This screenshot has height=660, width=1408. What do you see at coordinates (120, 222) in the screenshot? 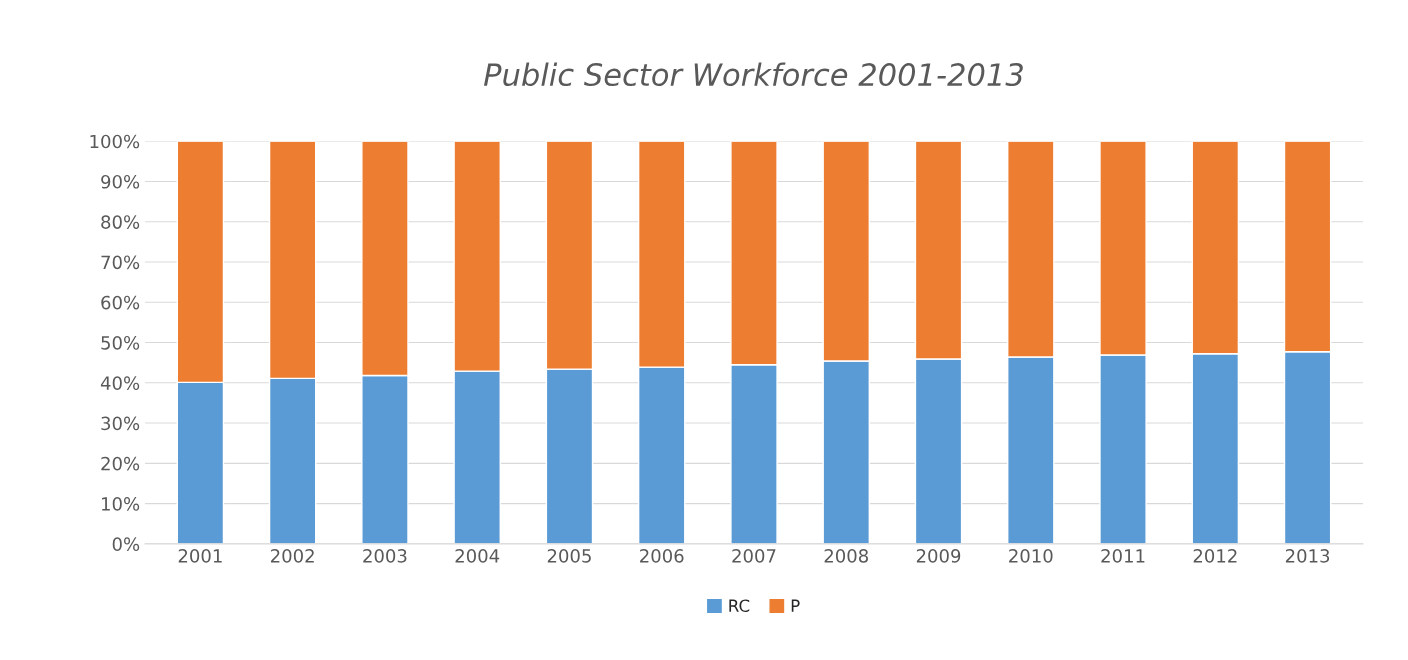
I see `y-tick-label: 80%` at bounding box center [120, 222].